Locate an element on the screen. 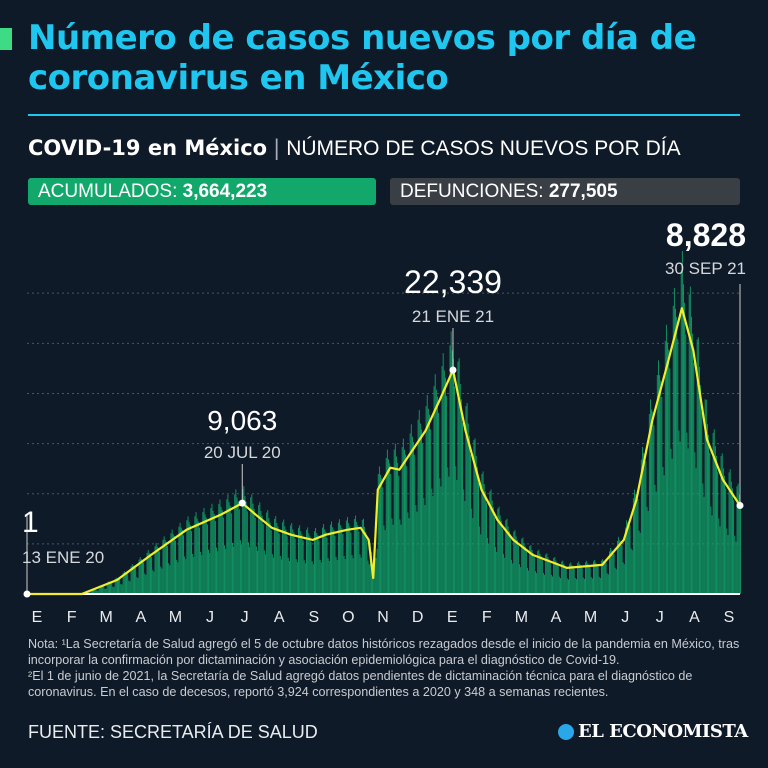 This screenshot has width=768, height=768. month-tick-label: S is located at coordinates (729, 617).